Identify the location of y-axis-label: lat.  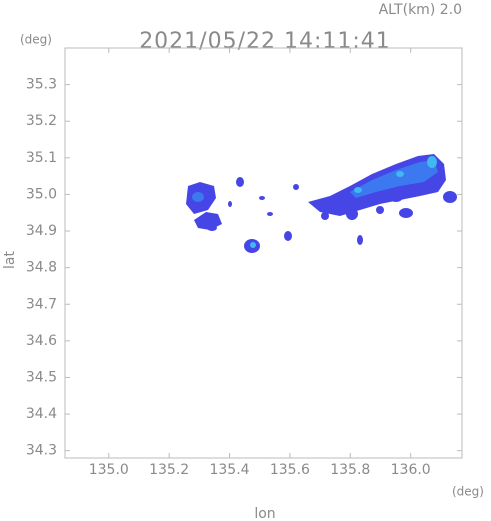
(10, 260).